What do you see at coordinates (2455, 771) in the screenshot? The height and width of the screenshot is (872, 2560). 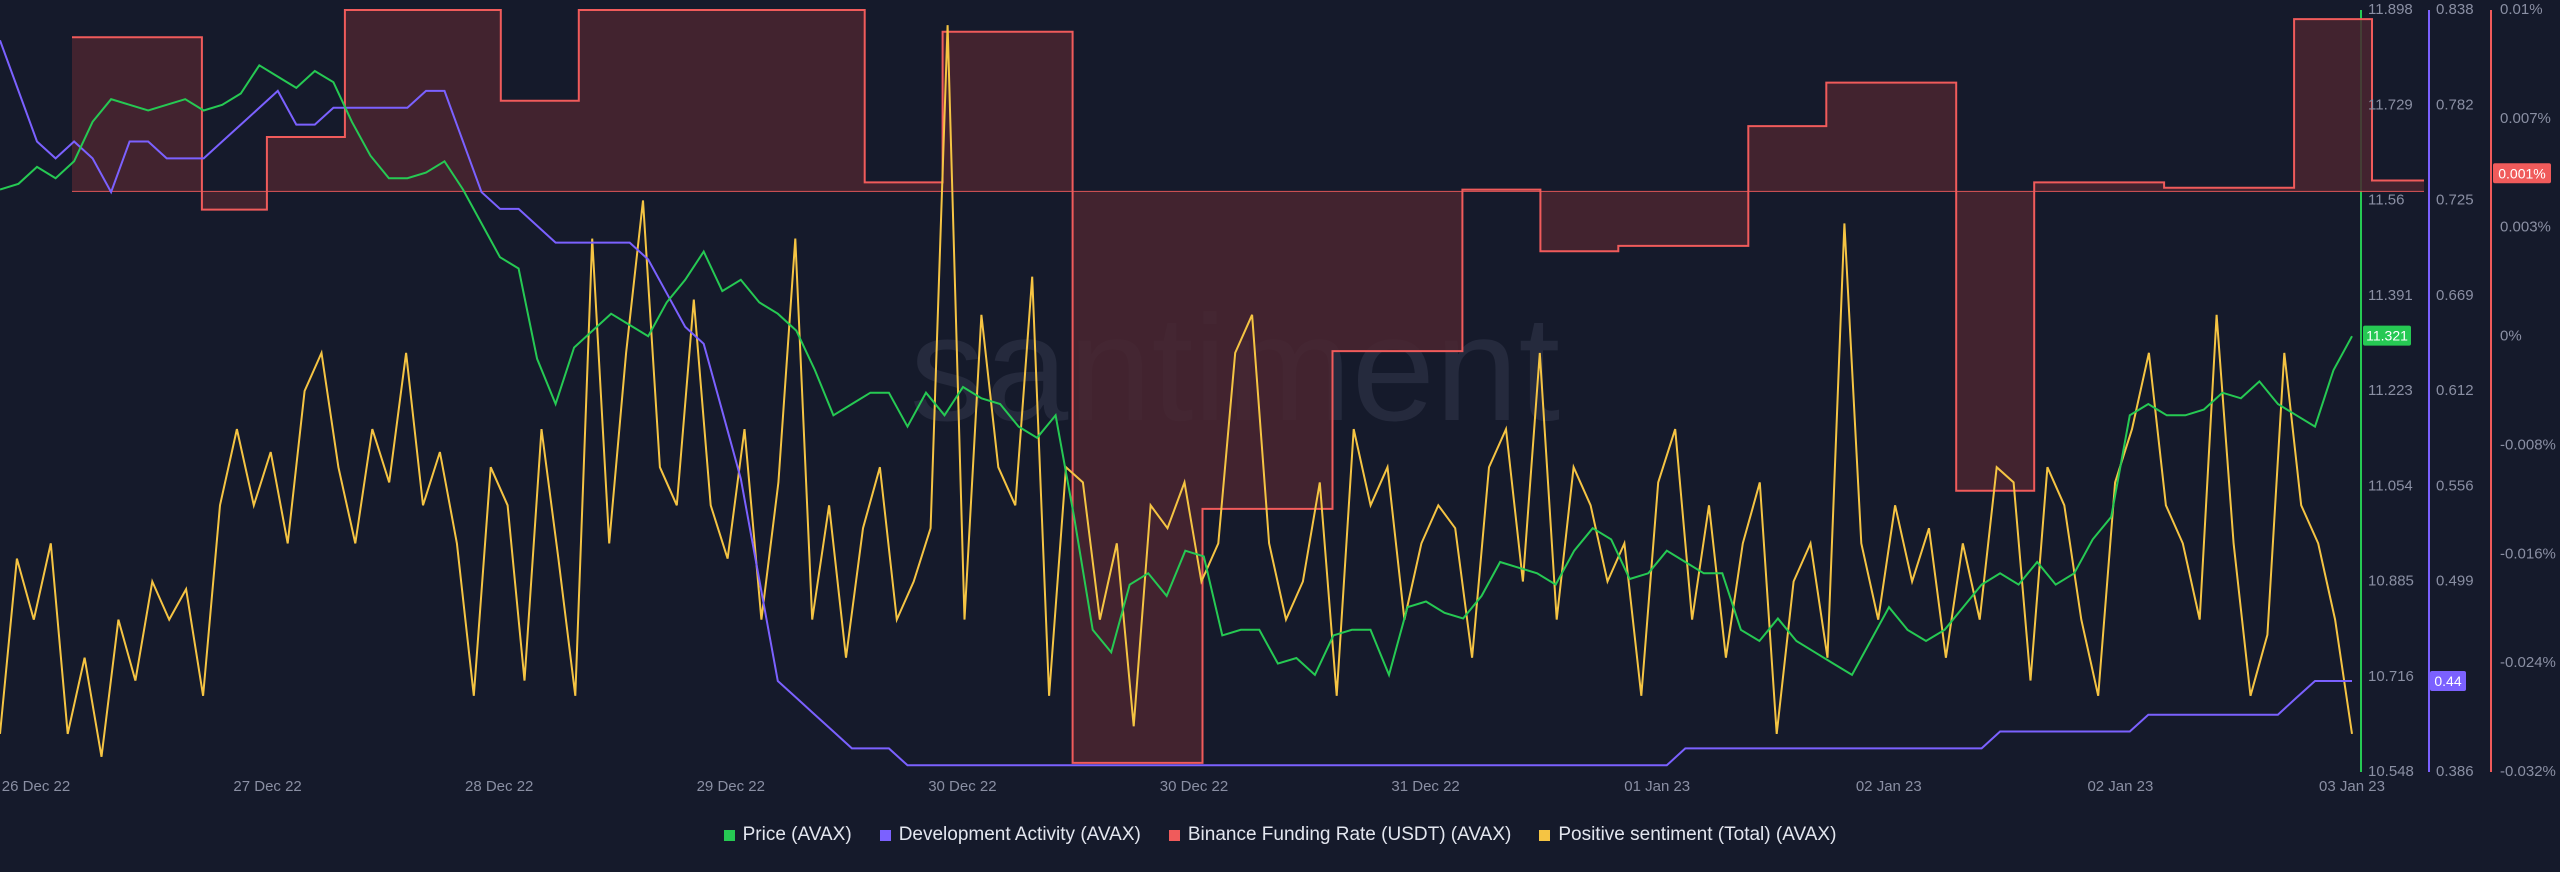 I see `dev-activity-axis-tick: 0.386` at bounding box center [2455, 771].